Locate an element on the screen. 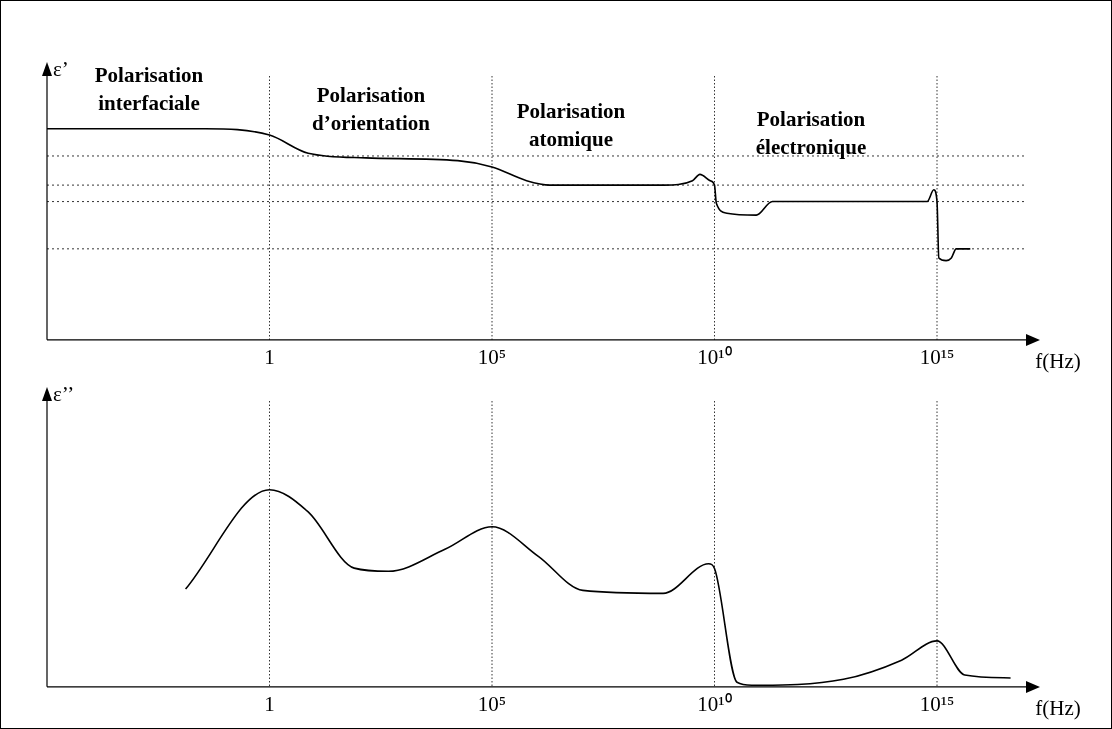 The width and height of the screenshot is (1112, 729). y-axis-title: ε’ is located at coordinates (61, 68).